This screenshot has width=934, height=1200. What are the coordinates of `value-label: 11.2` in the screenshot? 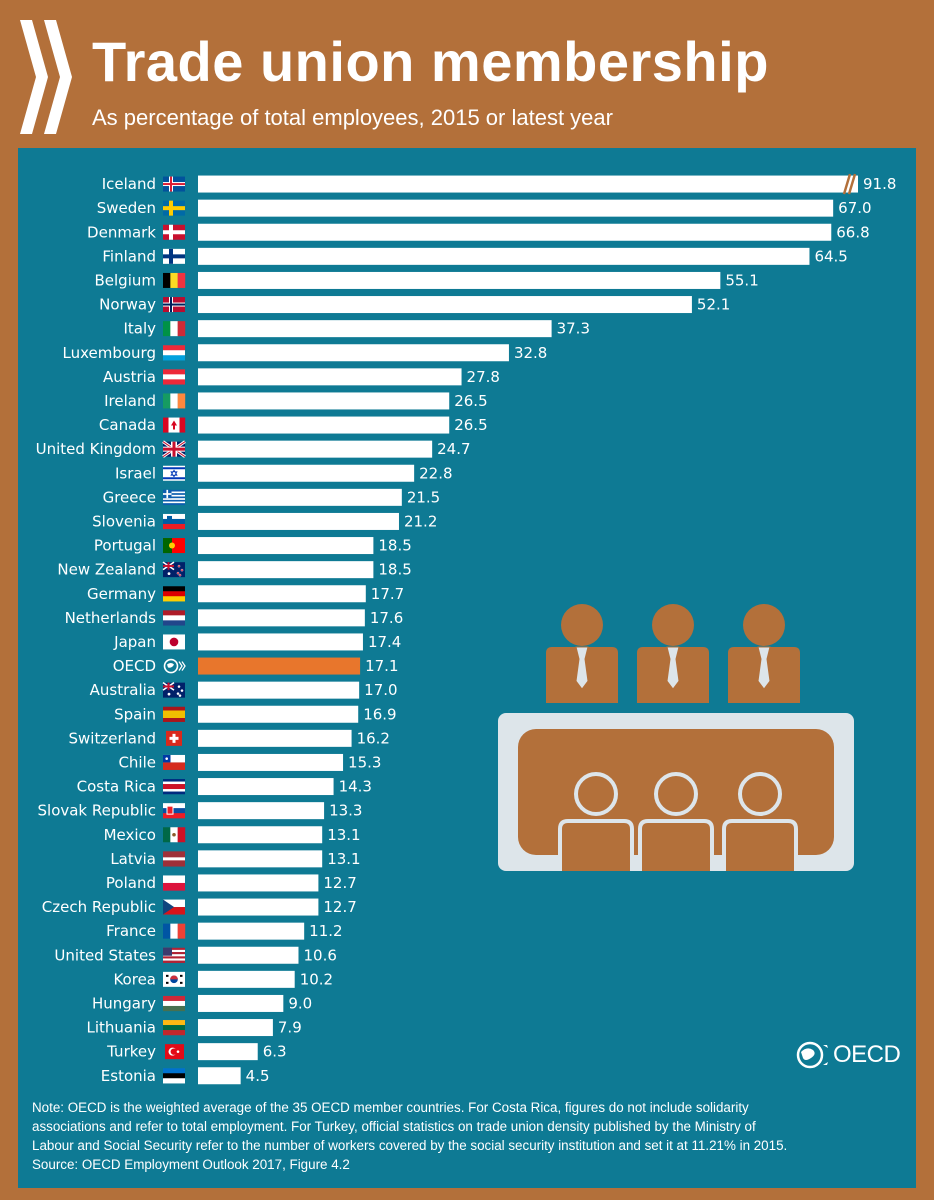 It's located at (325, 931).